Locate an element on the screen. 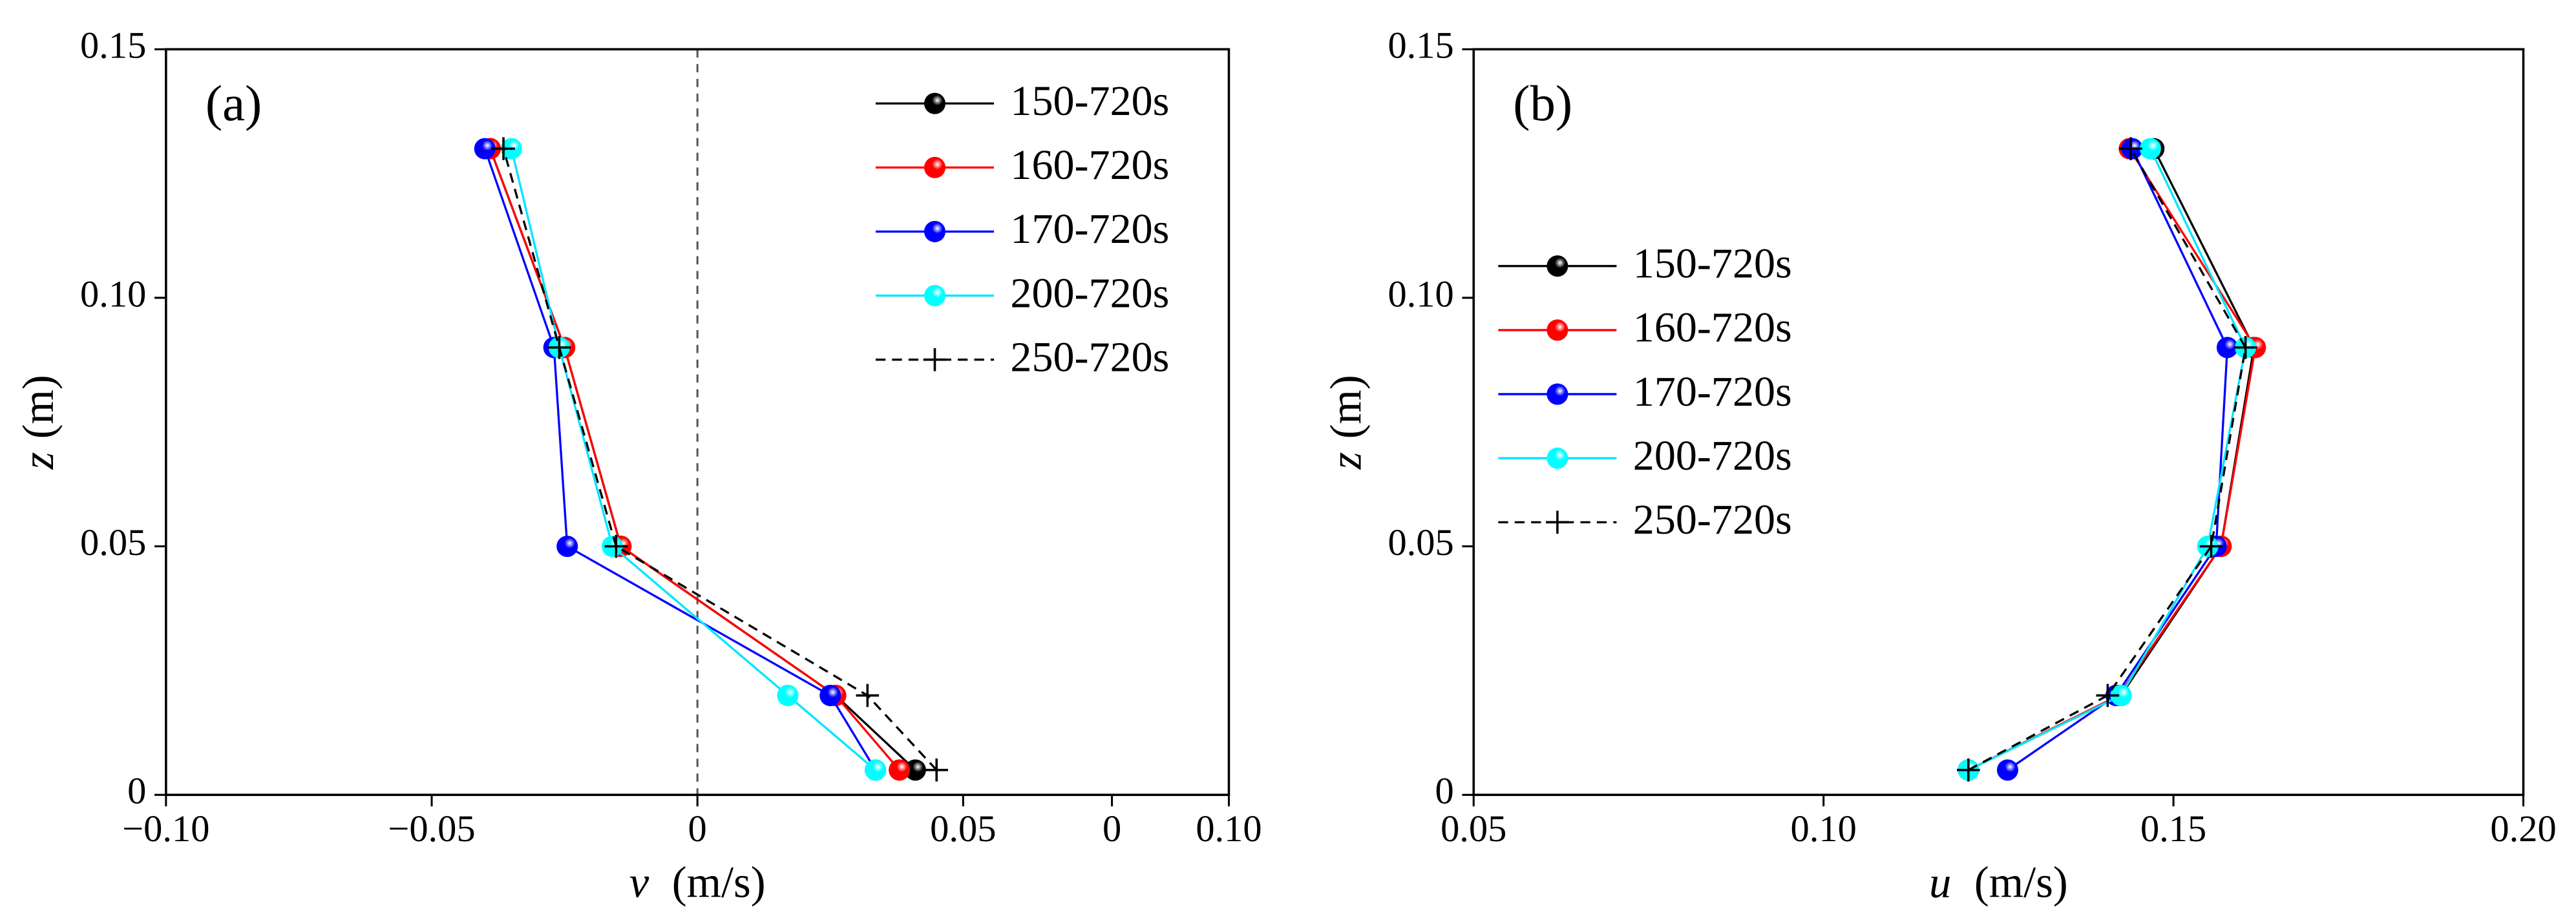 Image resolution: width=2576 pixels, height=920 pixels. x-tick-label: 0.20 is located at coordinates (2523, 829).